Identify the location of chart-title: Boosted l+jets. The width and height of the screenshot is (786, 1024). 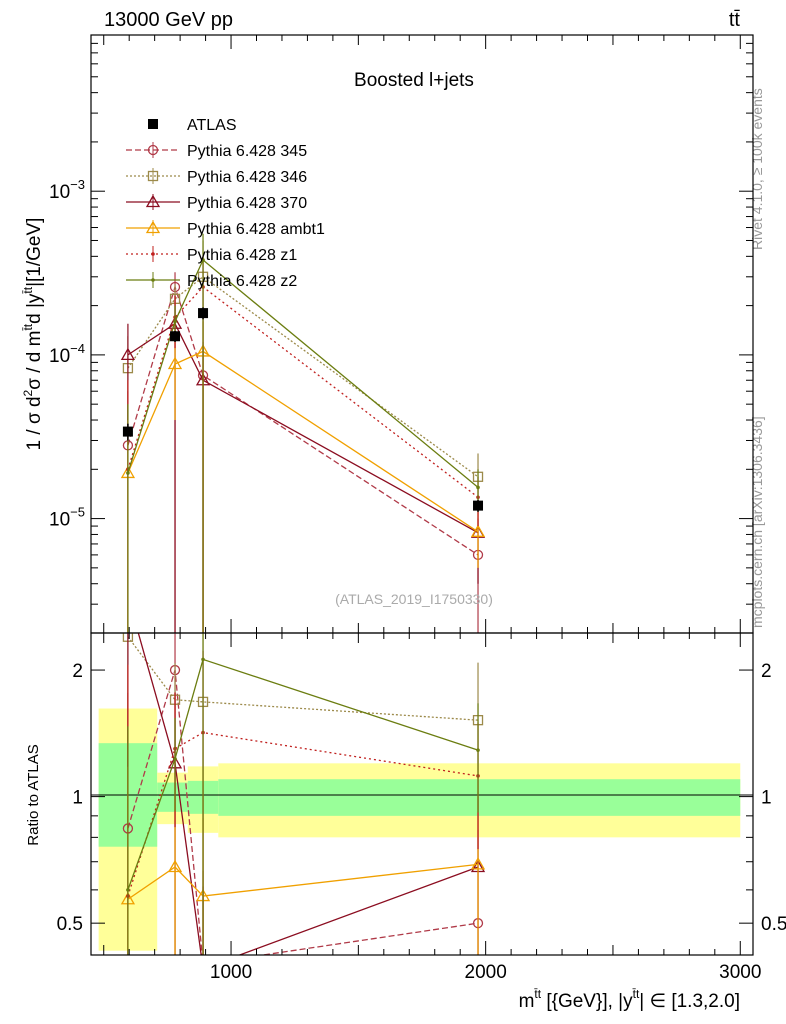
(414, 80).